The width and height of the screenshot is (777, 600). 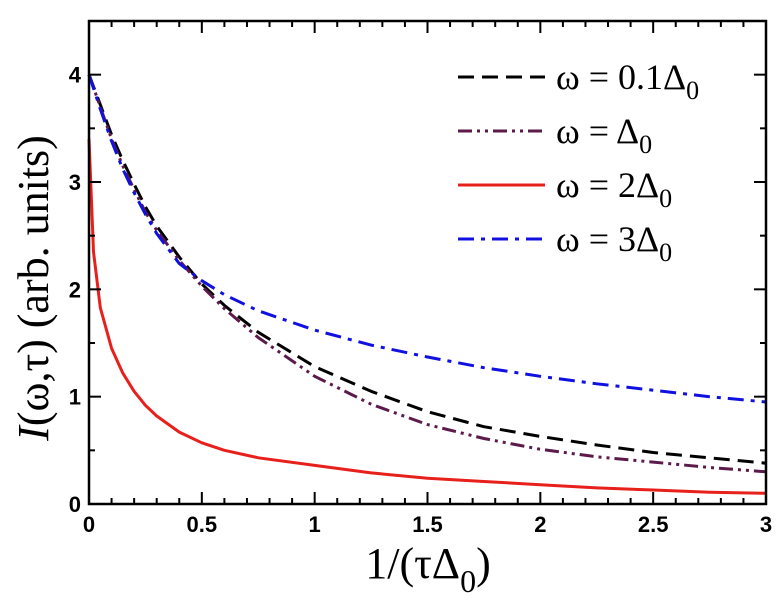 I want to click on x-tick-label: 2, so click(x=540, y=524).